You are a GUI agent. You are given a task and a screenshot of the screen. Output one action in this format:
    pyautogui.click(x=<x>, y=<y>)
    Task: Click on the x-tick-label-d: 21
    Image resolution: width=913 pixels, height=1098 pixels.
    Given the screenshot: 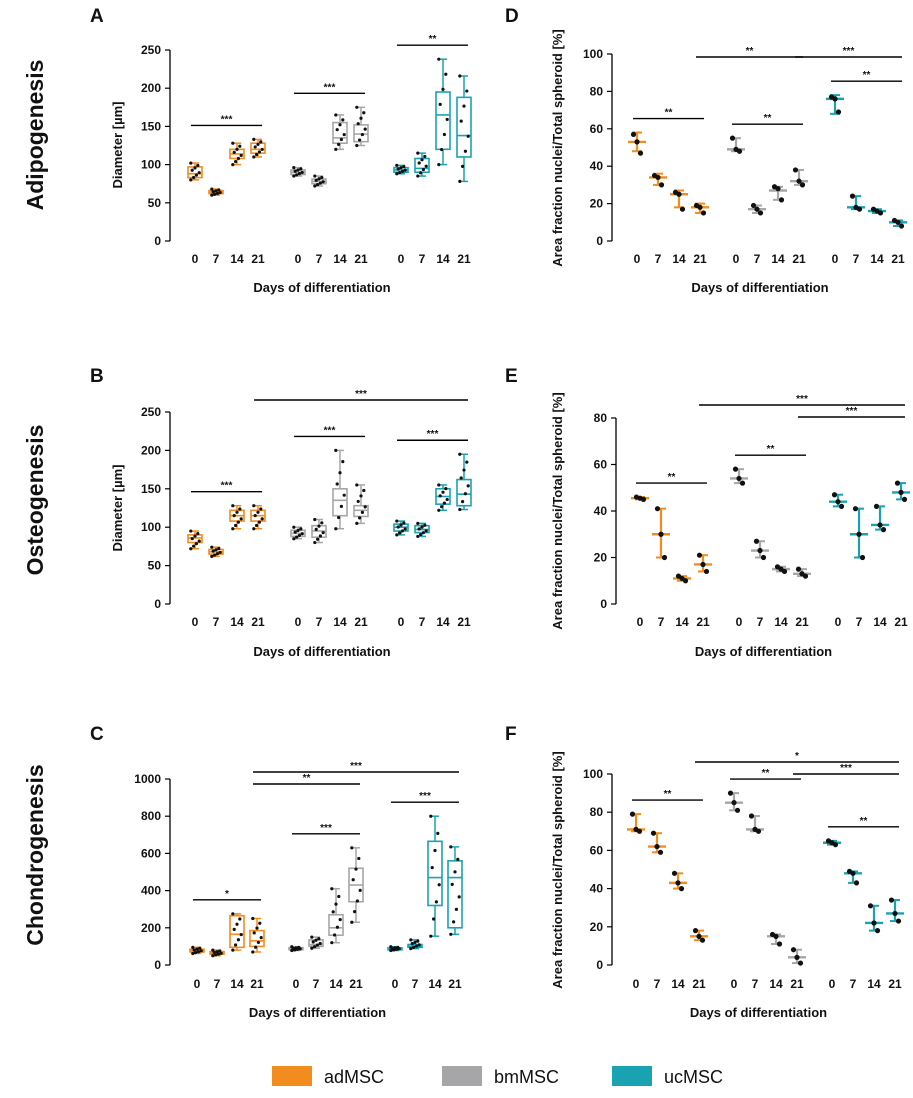 What is the action you would take?
    pyautogui.click(x=898, y=259)
    